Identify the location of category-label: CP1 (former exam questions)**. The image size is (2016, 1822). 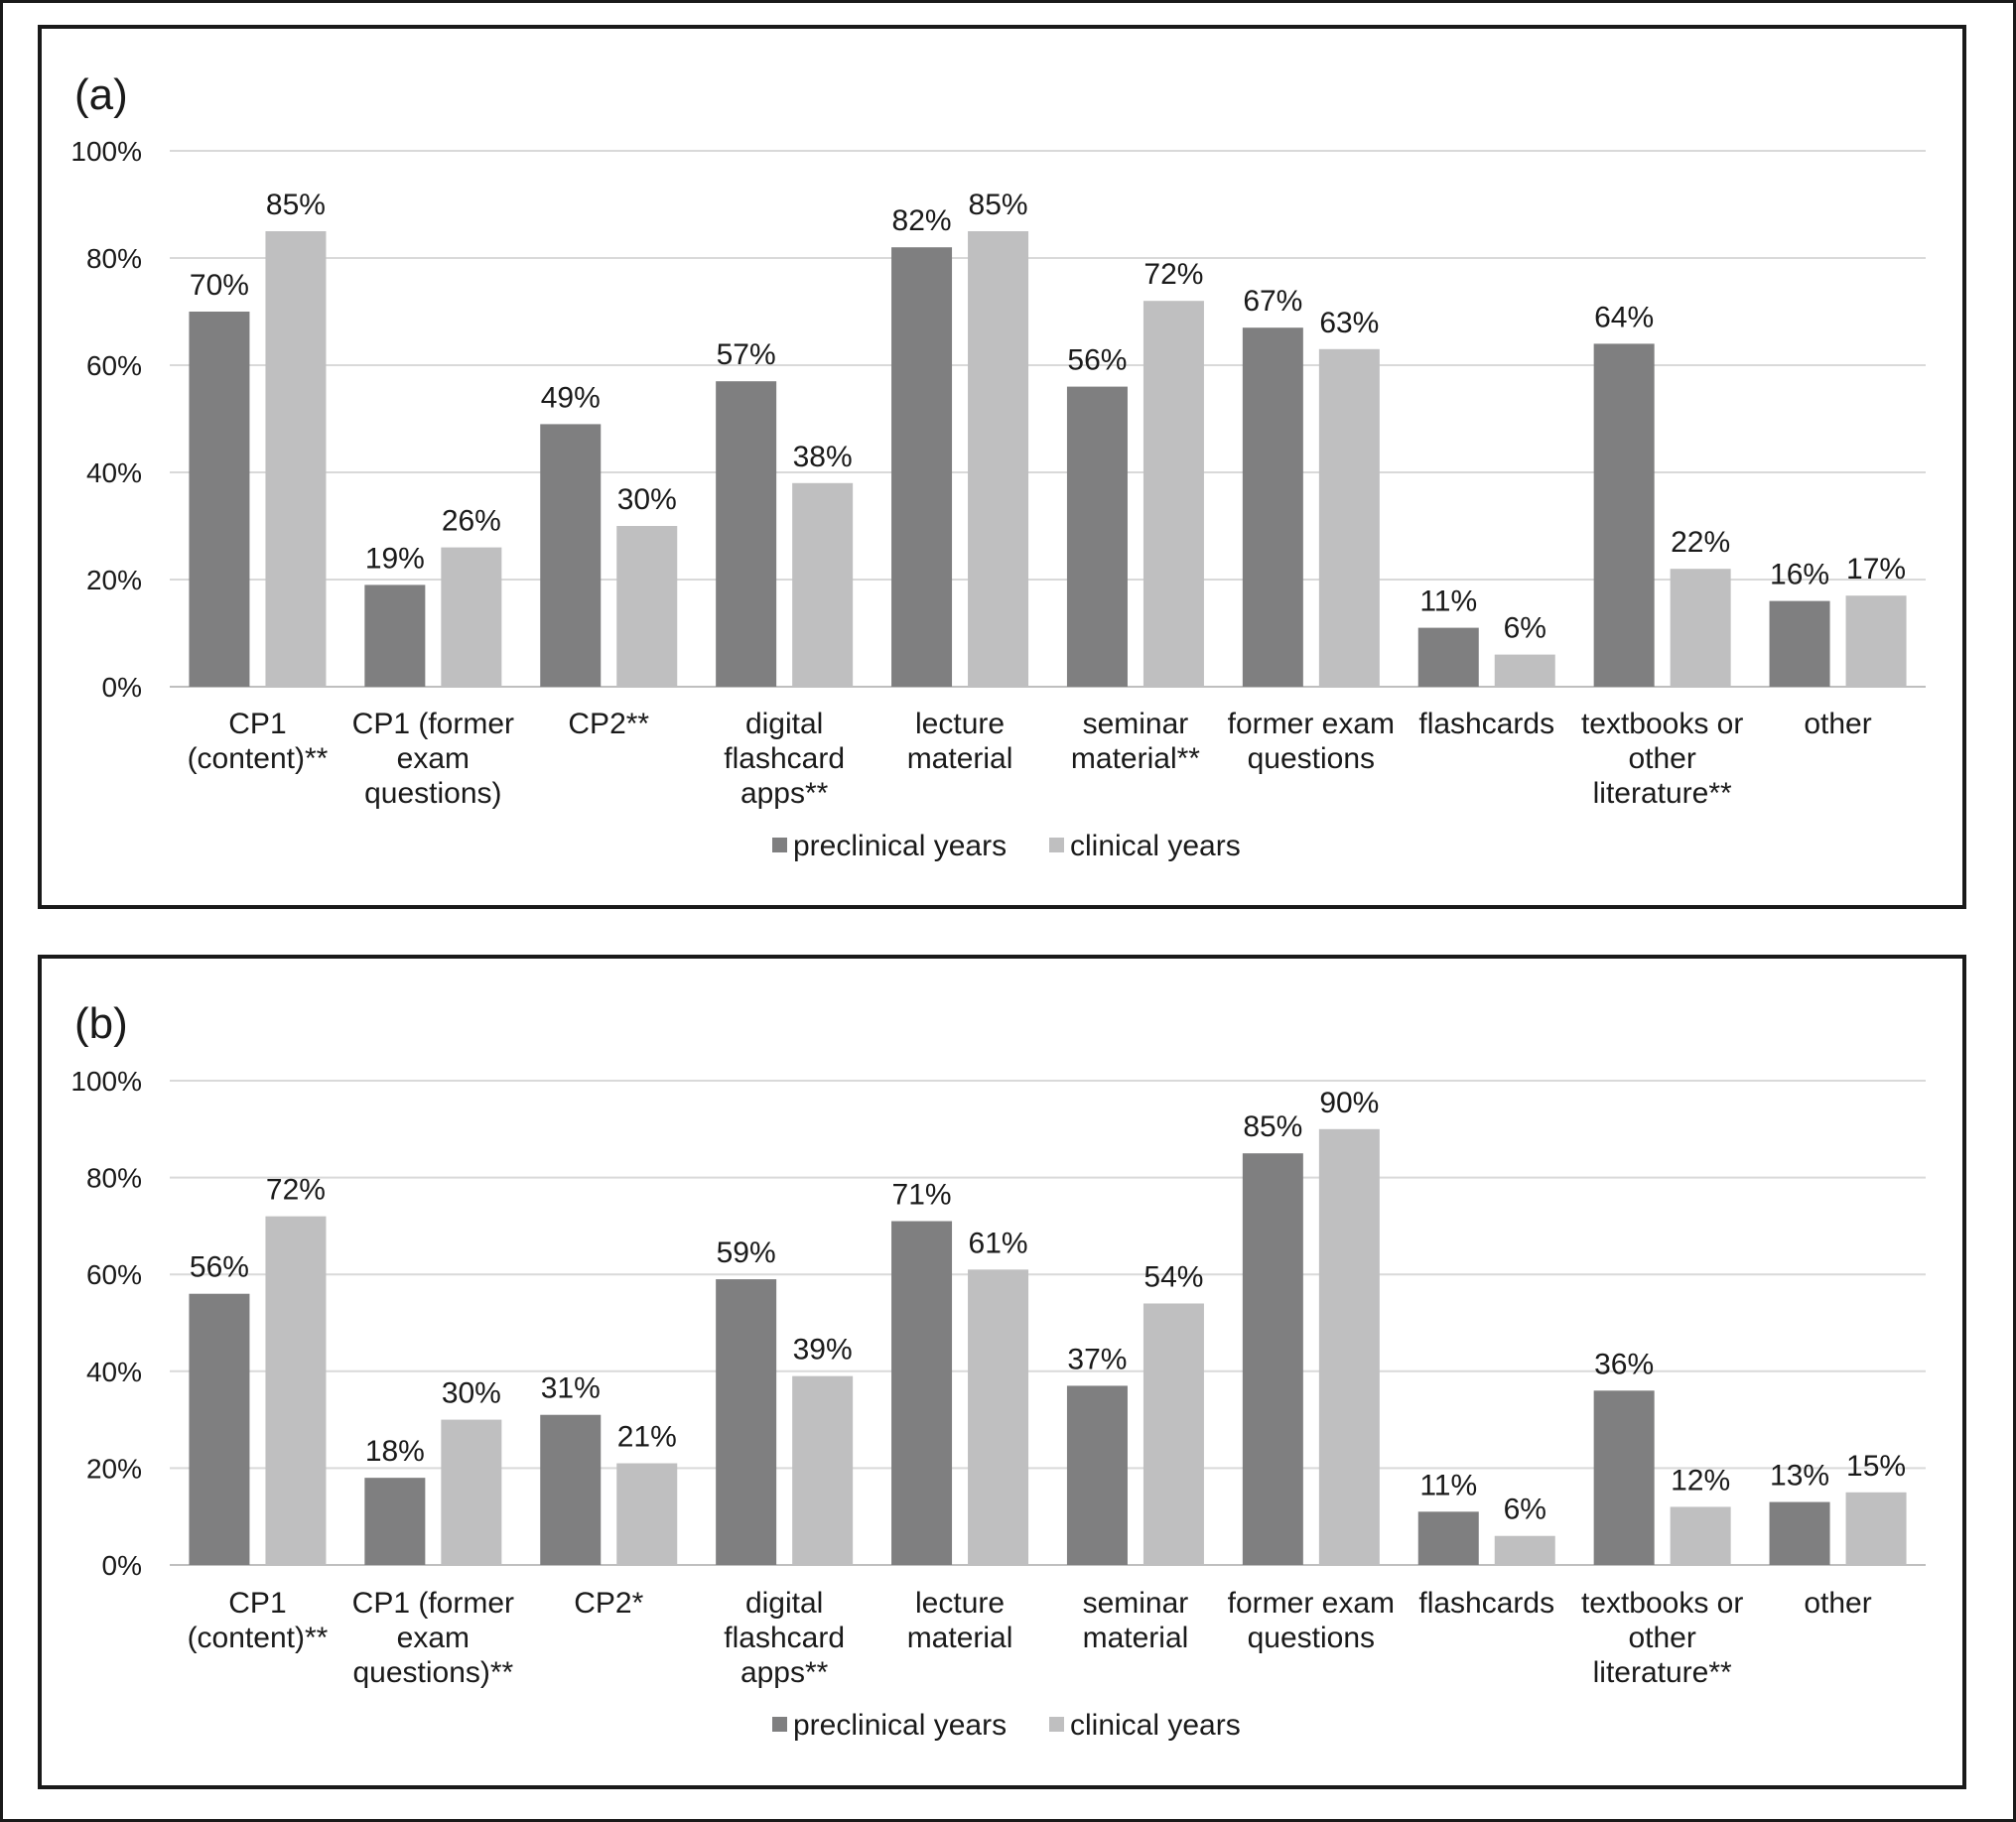
(433, 1638).